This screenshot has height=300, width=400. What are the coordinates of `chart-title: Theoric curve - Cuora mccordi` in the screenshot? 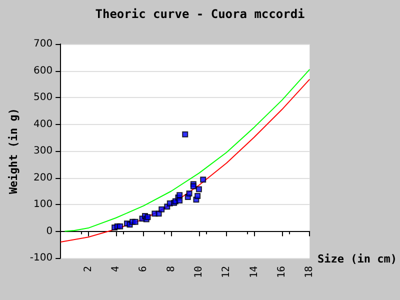 It's located at (200, 14).